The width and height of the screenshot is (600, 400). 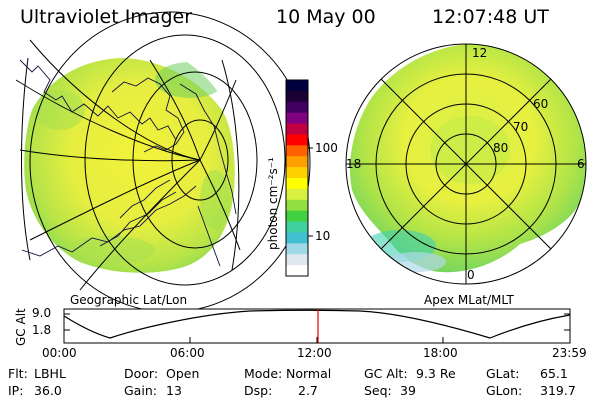 I want to click on altitude-xtick-3: 18:00, so click(x=440, y=353).